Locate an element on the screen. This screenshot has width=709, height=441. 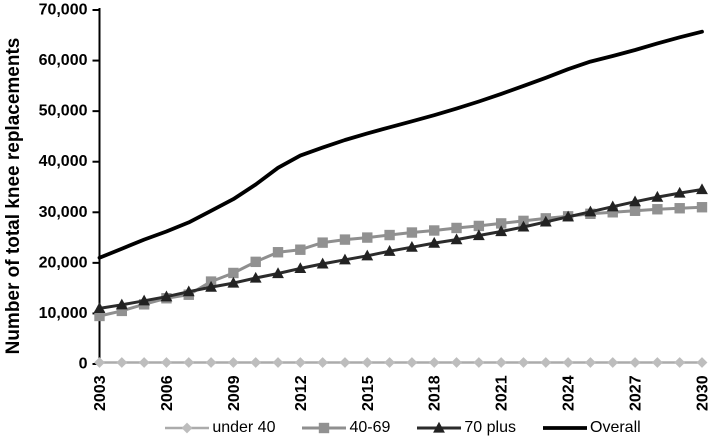
y-tick-label: 40,000 is located at coordinates (63, 161).